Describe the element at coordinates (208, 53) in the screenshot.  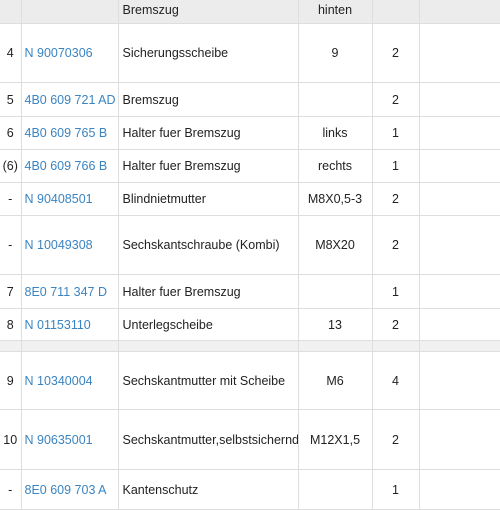
I see `row-name: Sicherungsscheibe` at that location.